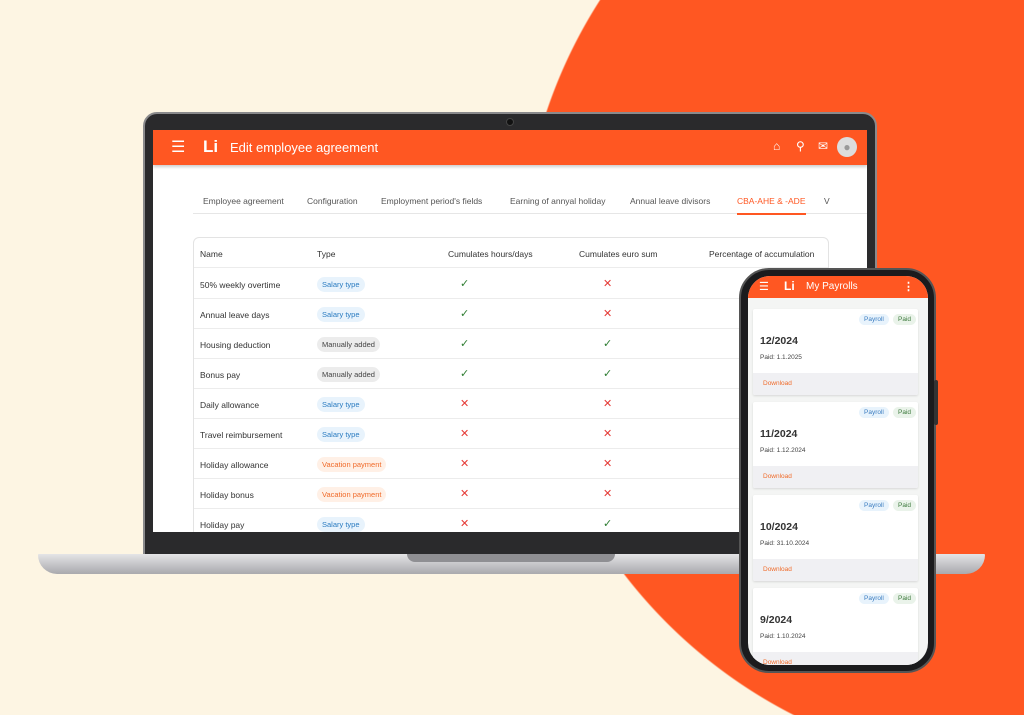 This screenshot has width=1024, height=715. What do you see at coordinates (511, 464) in the screenshot?
I see `table-row: Holiday allowance Vacation payment ✕ ✕` at bounding box center [511, 464].